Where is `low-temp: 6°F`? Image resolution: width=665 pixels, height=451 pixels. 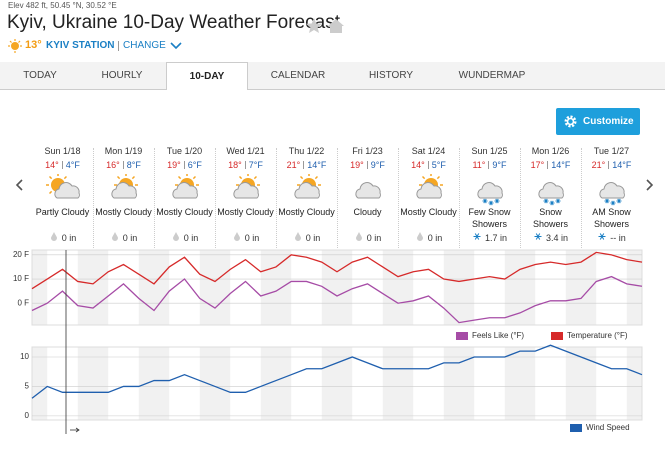
low-temp: 6°F is located at coordinates (194, 165).